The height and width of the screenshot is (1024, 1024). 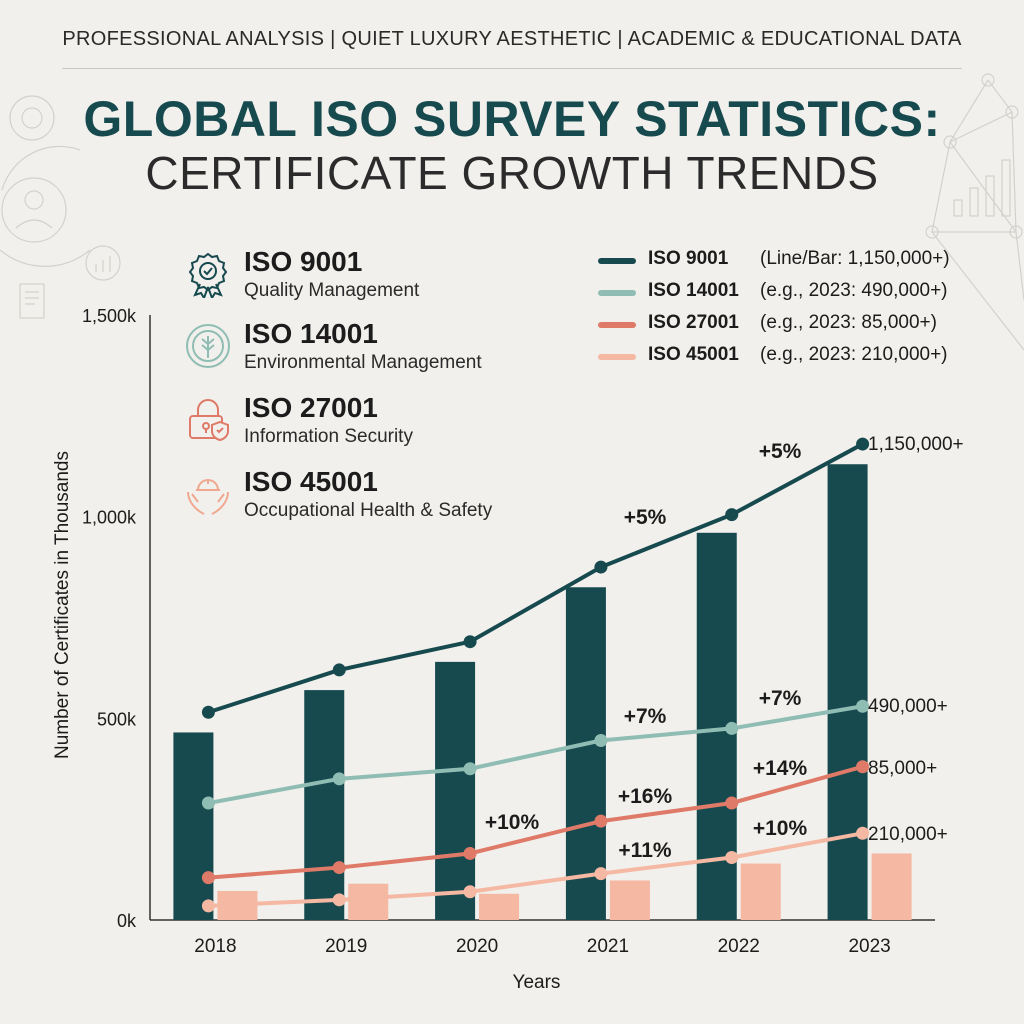 I want to click on standard-code: ISO 14001, so click(x=311, y=333).